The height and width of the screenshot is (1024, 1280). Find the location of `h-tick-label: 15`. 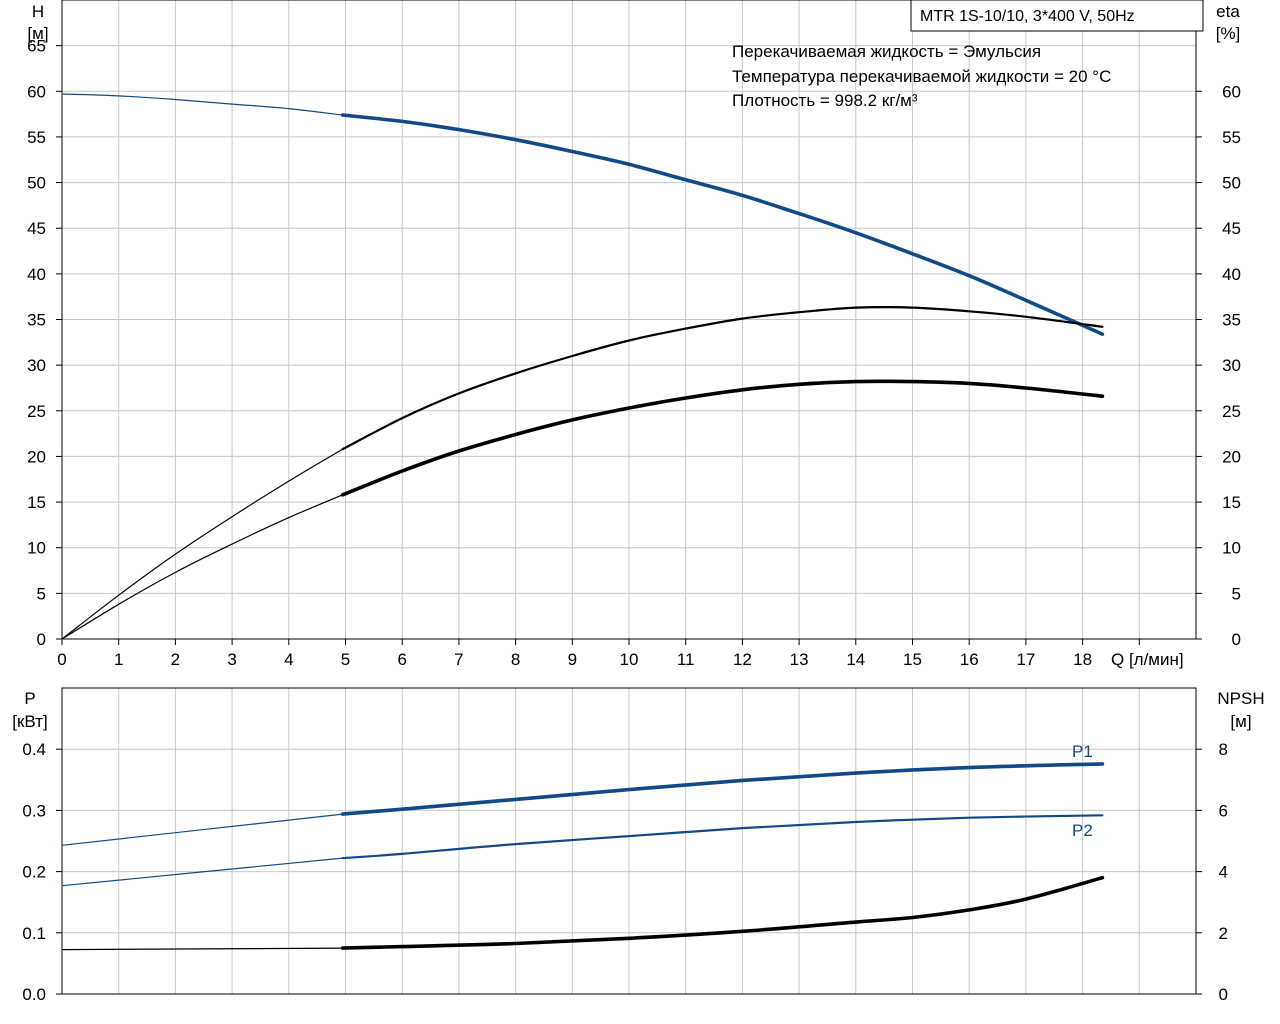

h-tick-label: 15 is located at coordinates (36, 502).